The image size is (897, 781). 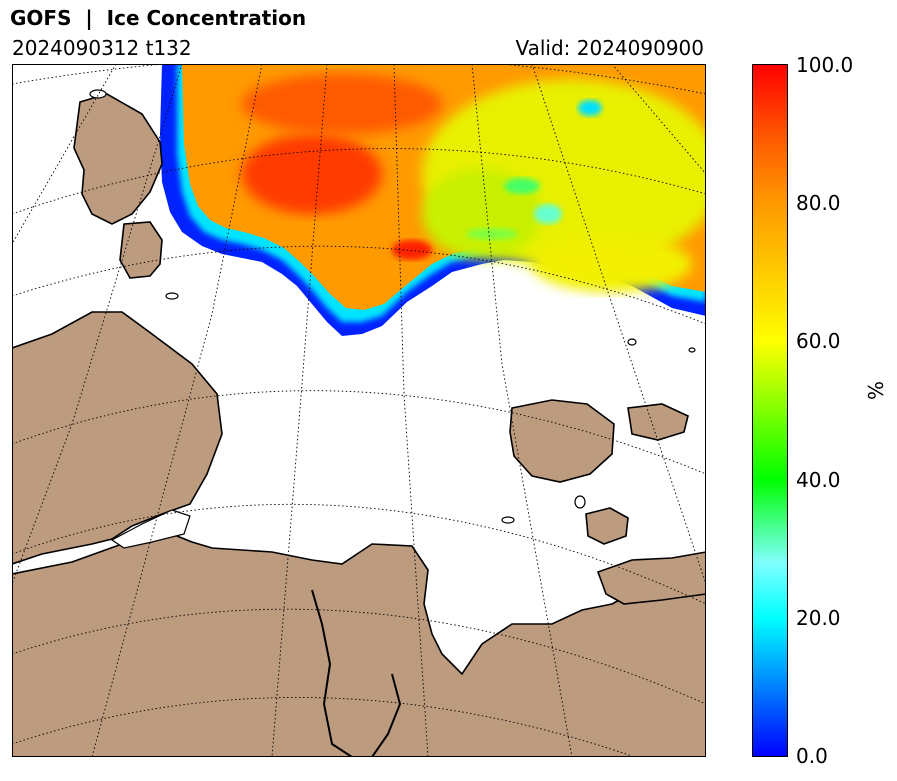 What do you see at coordinates (818, 341) in the screenshot?
I see `colorbar-tick-60: 60.0` at bounding box center [818, 341].